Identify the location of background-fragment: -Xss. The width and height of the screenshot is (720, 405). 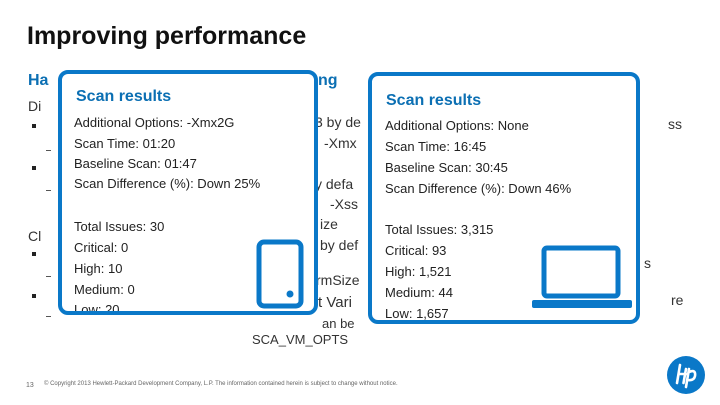
(344, 204).